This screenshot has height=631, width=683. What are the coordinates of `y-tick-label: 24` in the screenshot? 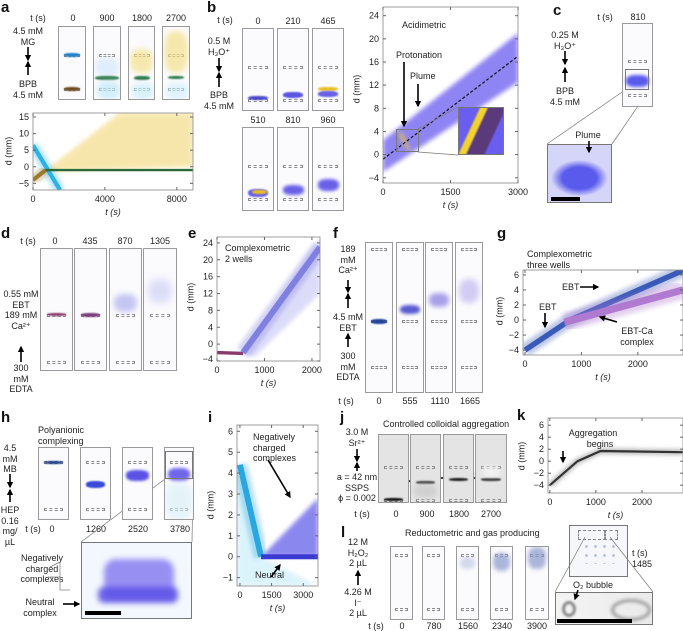 It's located at (374, 16).